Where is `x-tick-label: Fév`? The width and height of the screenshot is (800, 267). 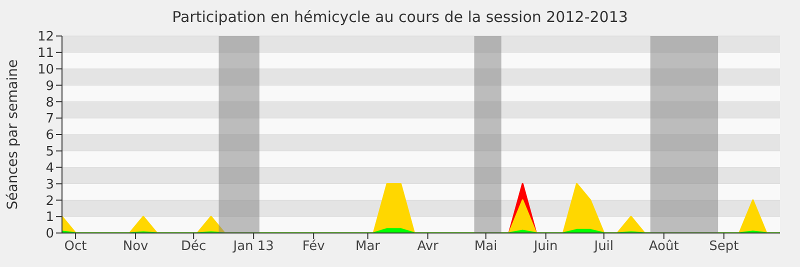 x-tick-label: Fév is located at coordinates (314, 246).